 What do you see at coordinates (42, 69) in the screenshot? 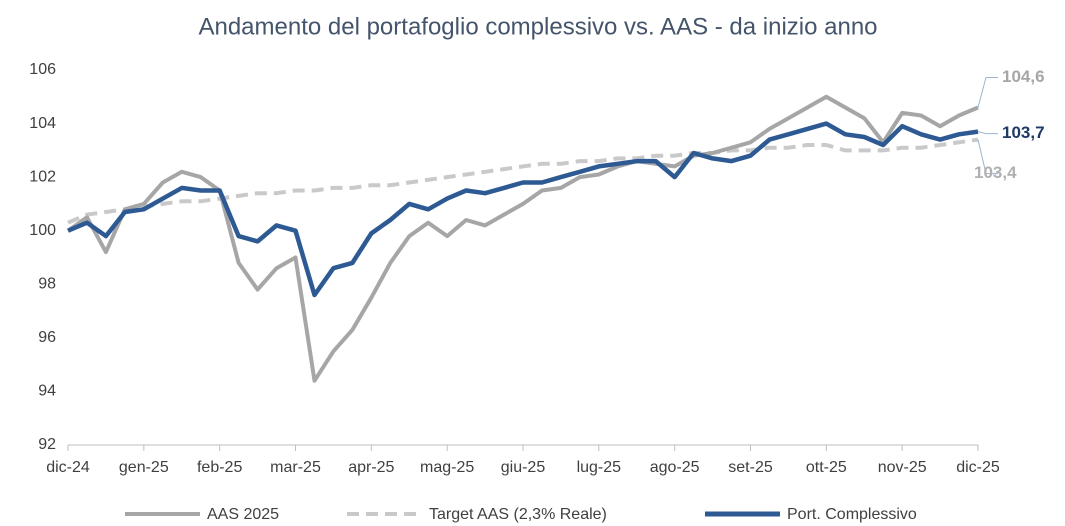
I see `y-tick-label: 106` at bounding box center [42, 69].